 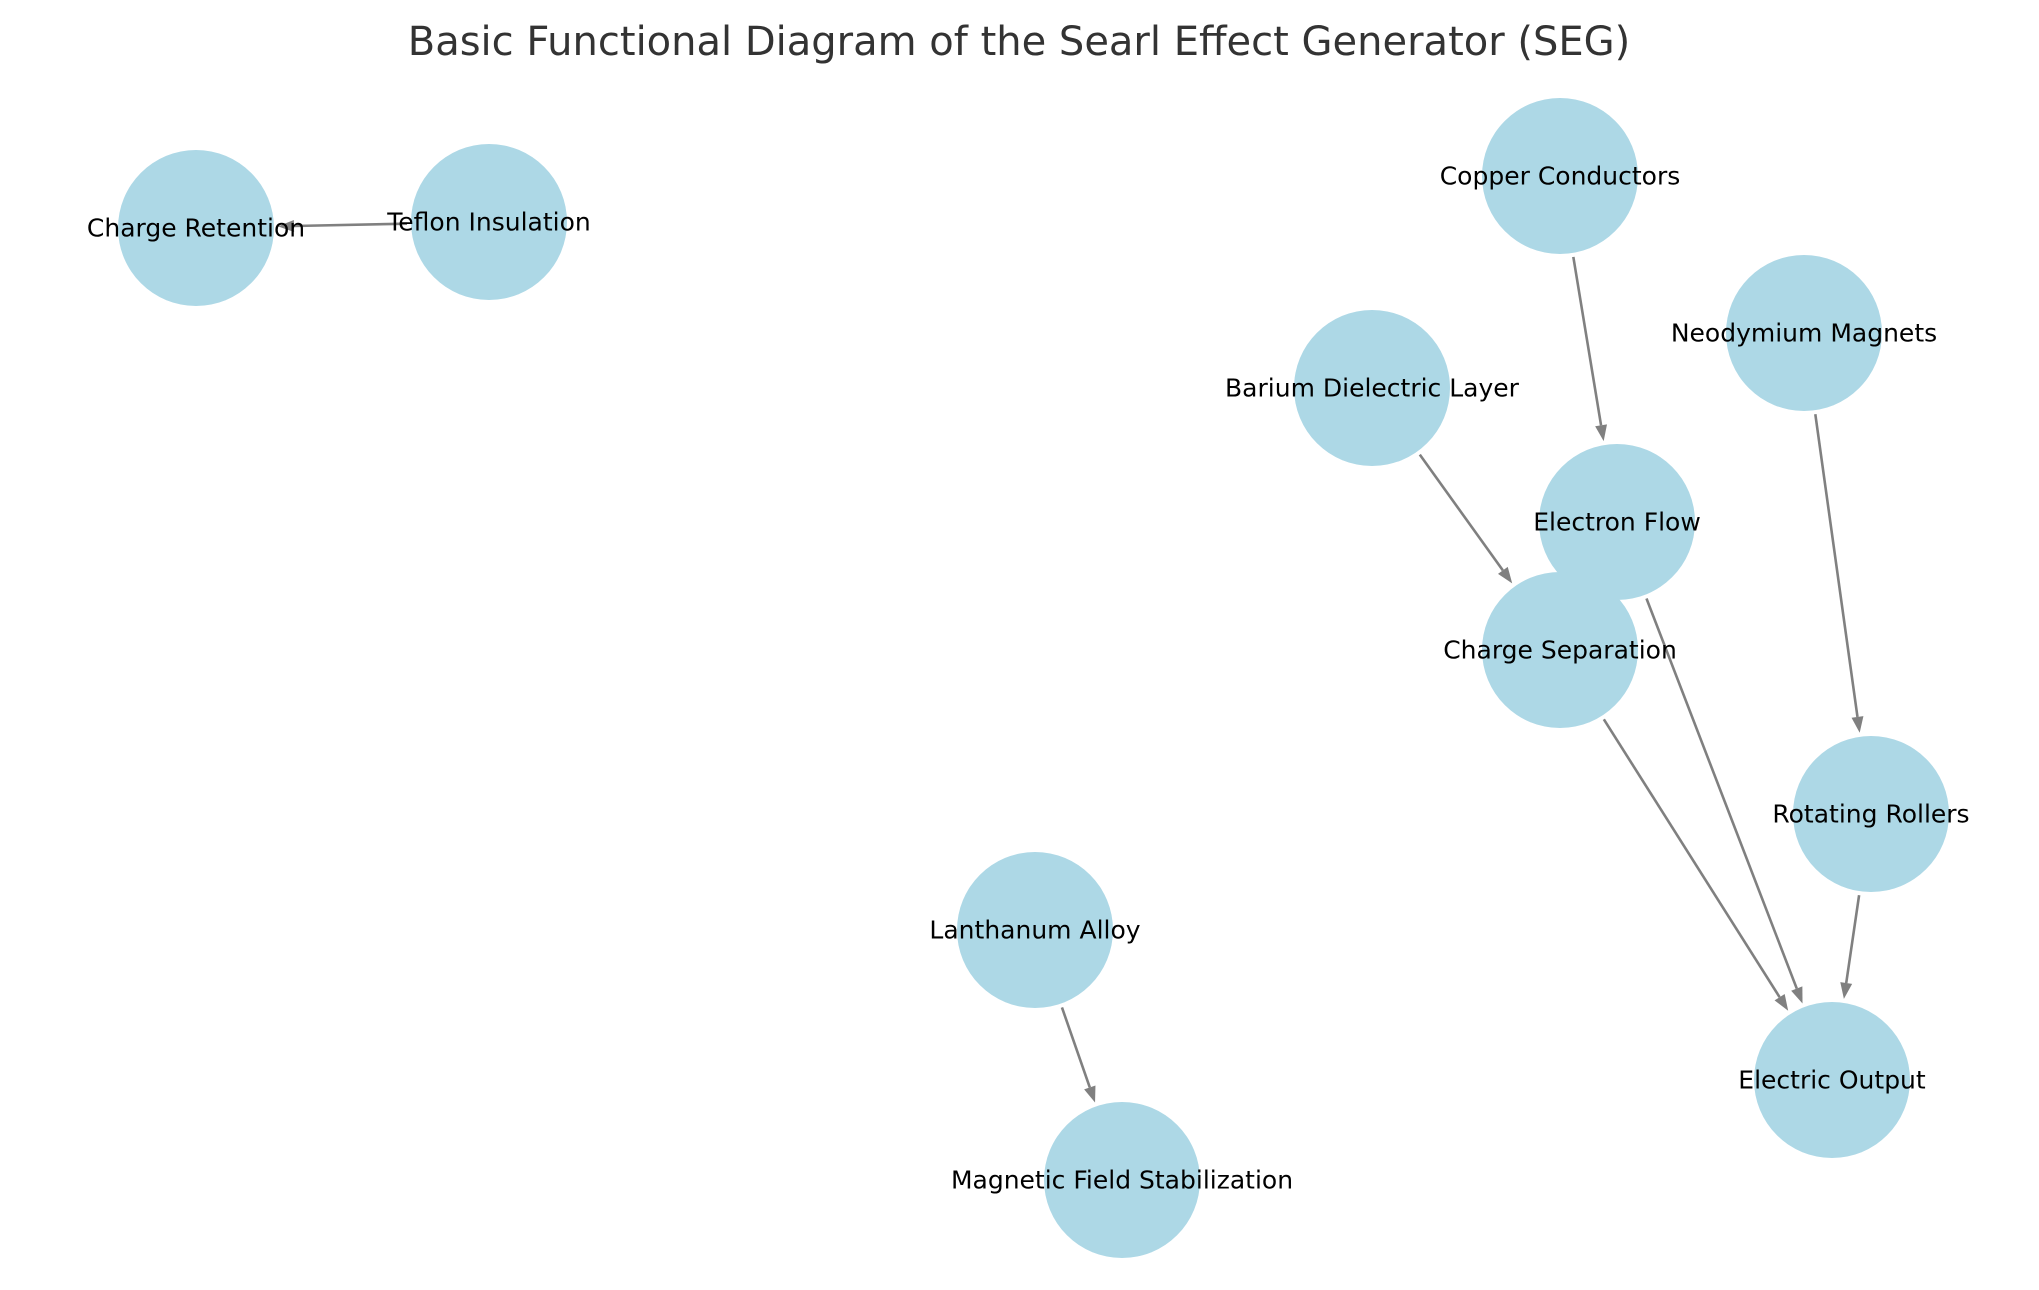 I want to click on node-electron-flow: Electron Flow, so click(x=1617, y=522).